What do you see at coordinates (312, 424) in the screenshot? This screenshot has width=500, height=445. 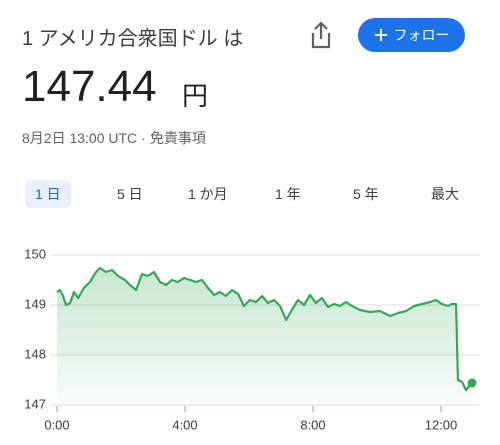 I see `x-tick-label: 8:00` at bounding box center [312, 424].